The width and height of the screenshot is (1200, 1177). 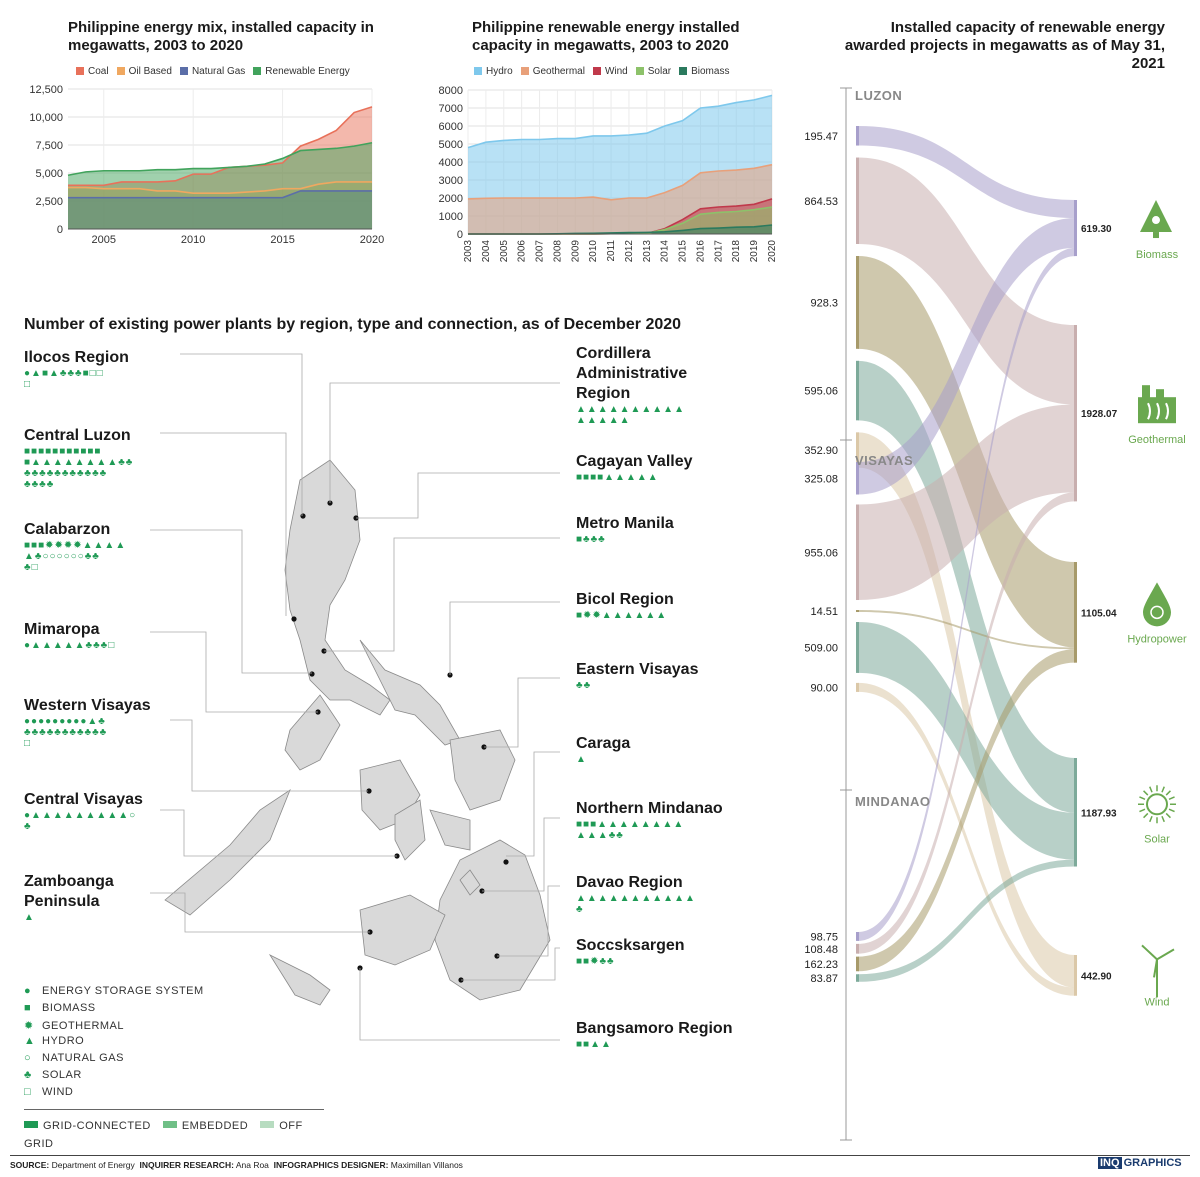 I want to click on right-region: Caraga ▲, so click(x=603, y=749).